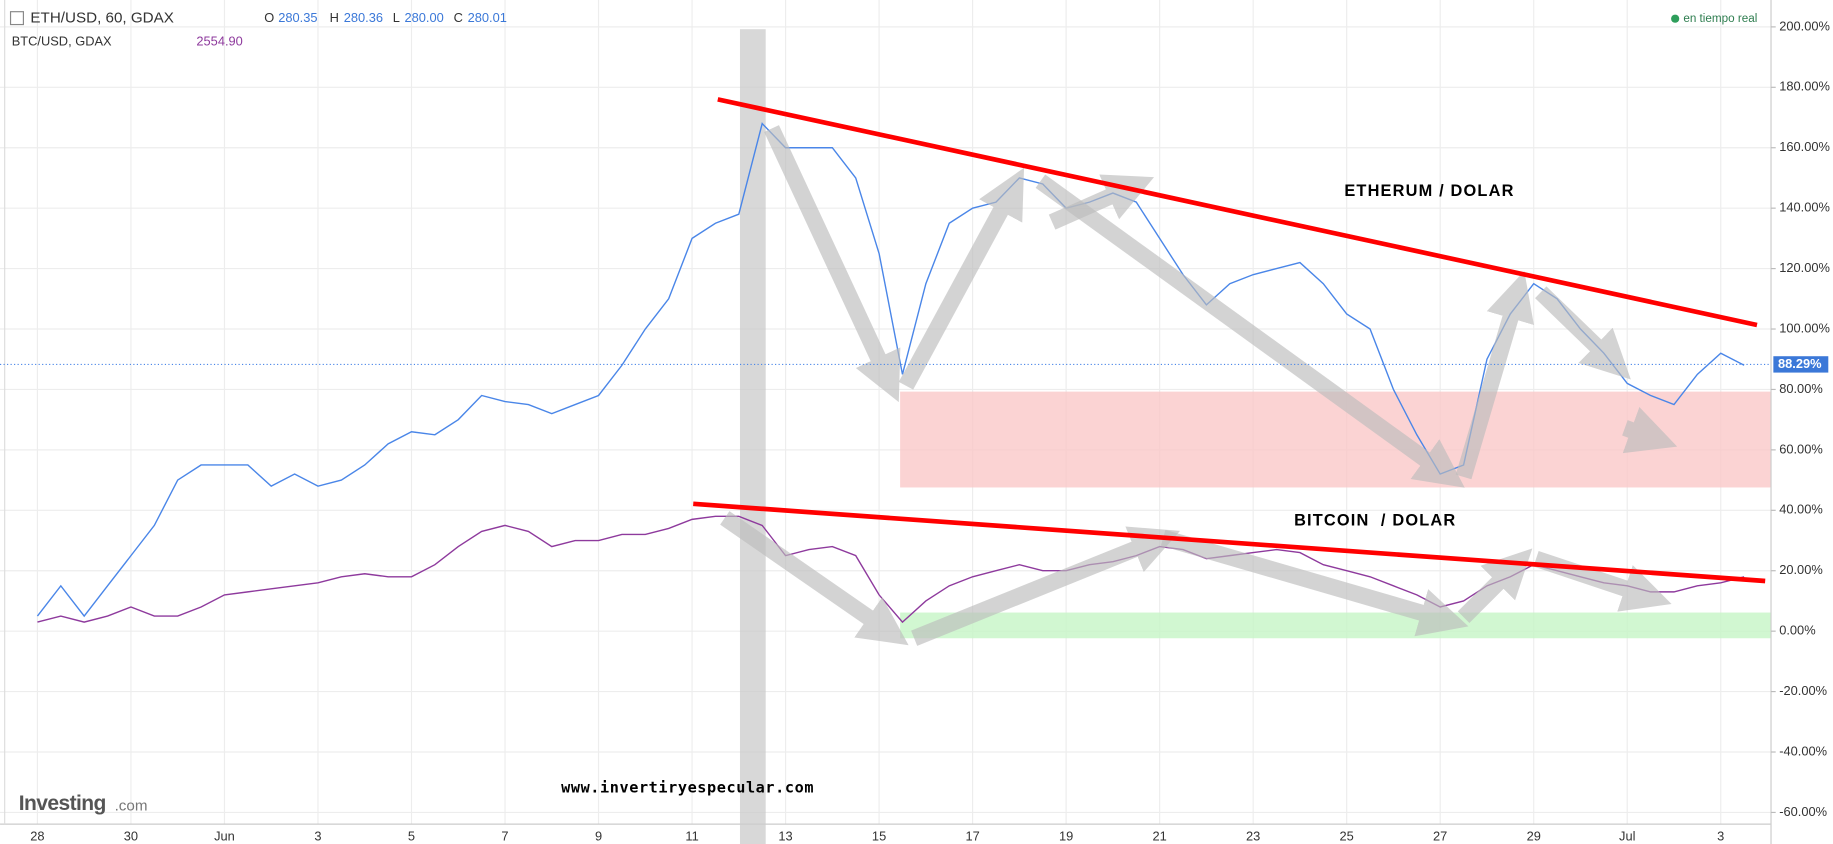 The image size is (1833, 844). Describe the element at coordinates (1253, 835) in the screenshot. I see `x-tick-label: 23` at that location.